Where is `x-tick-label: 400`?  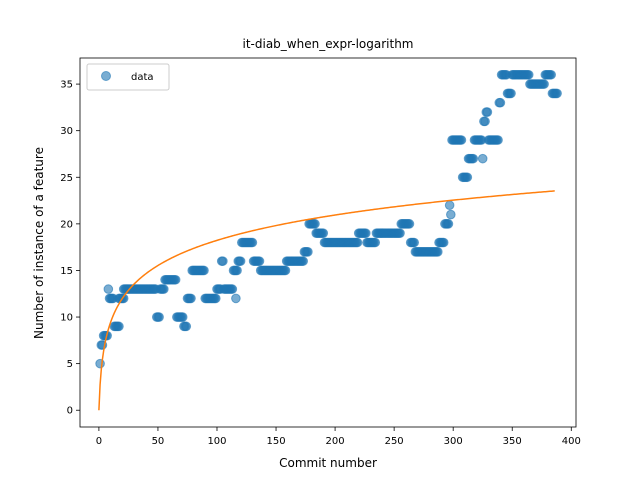 x-tick-label: 400 is located at coordinates (571, 441).